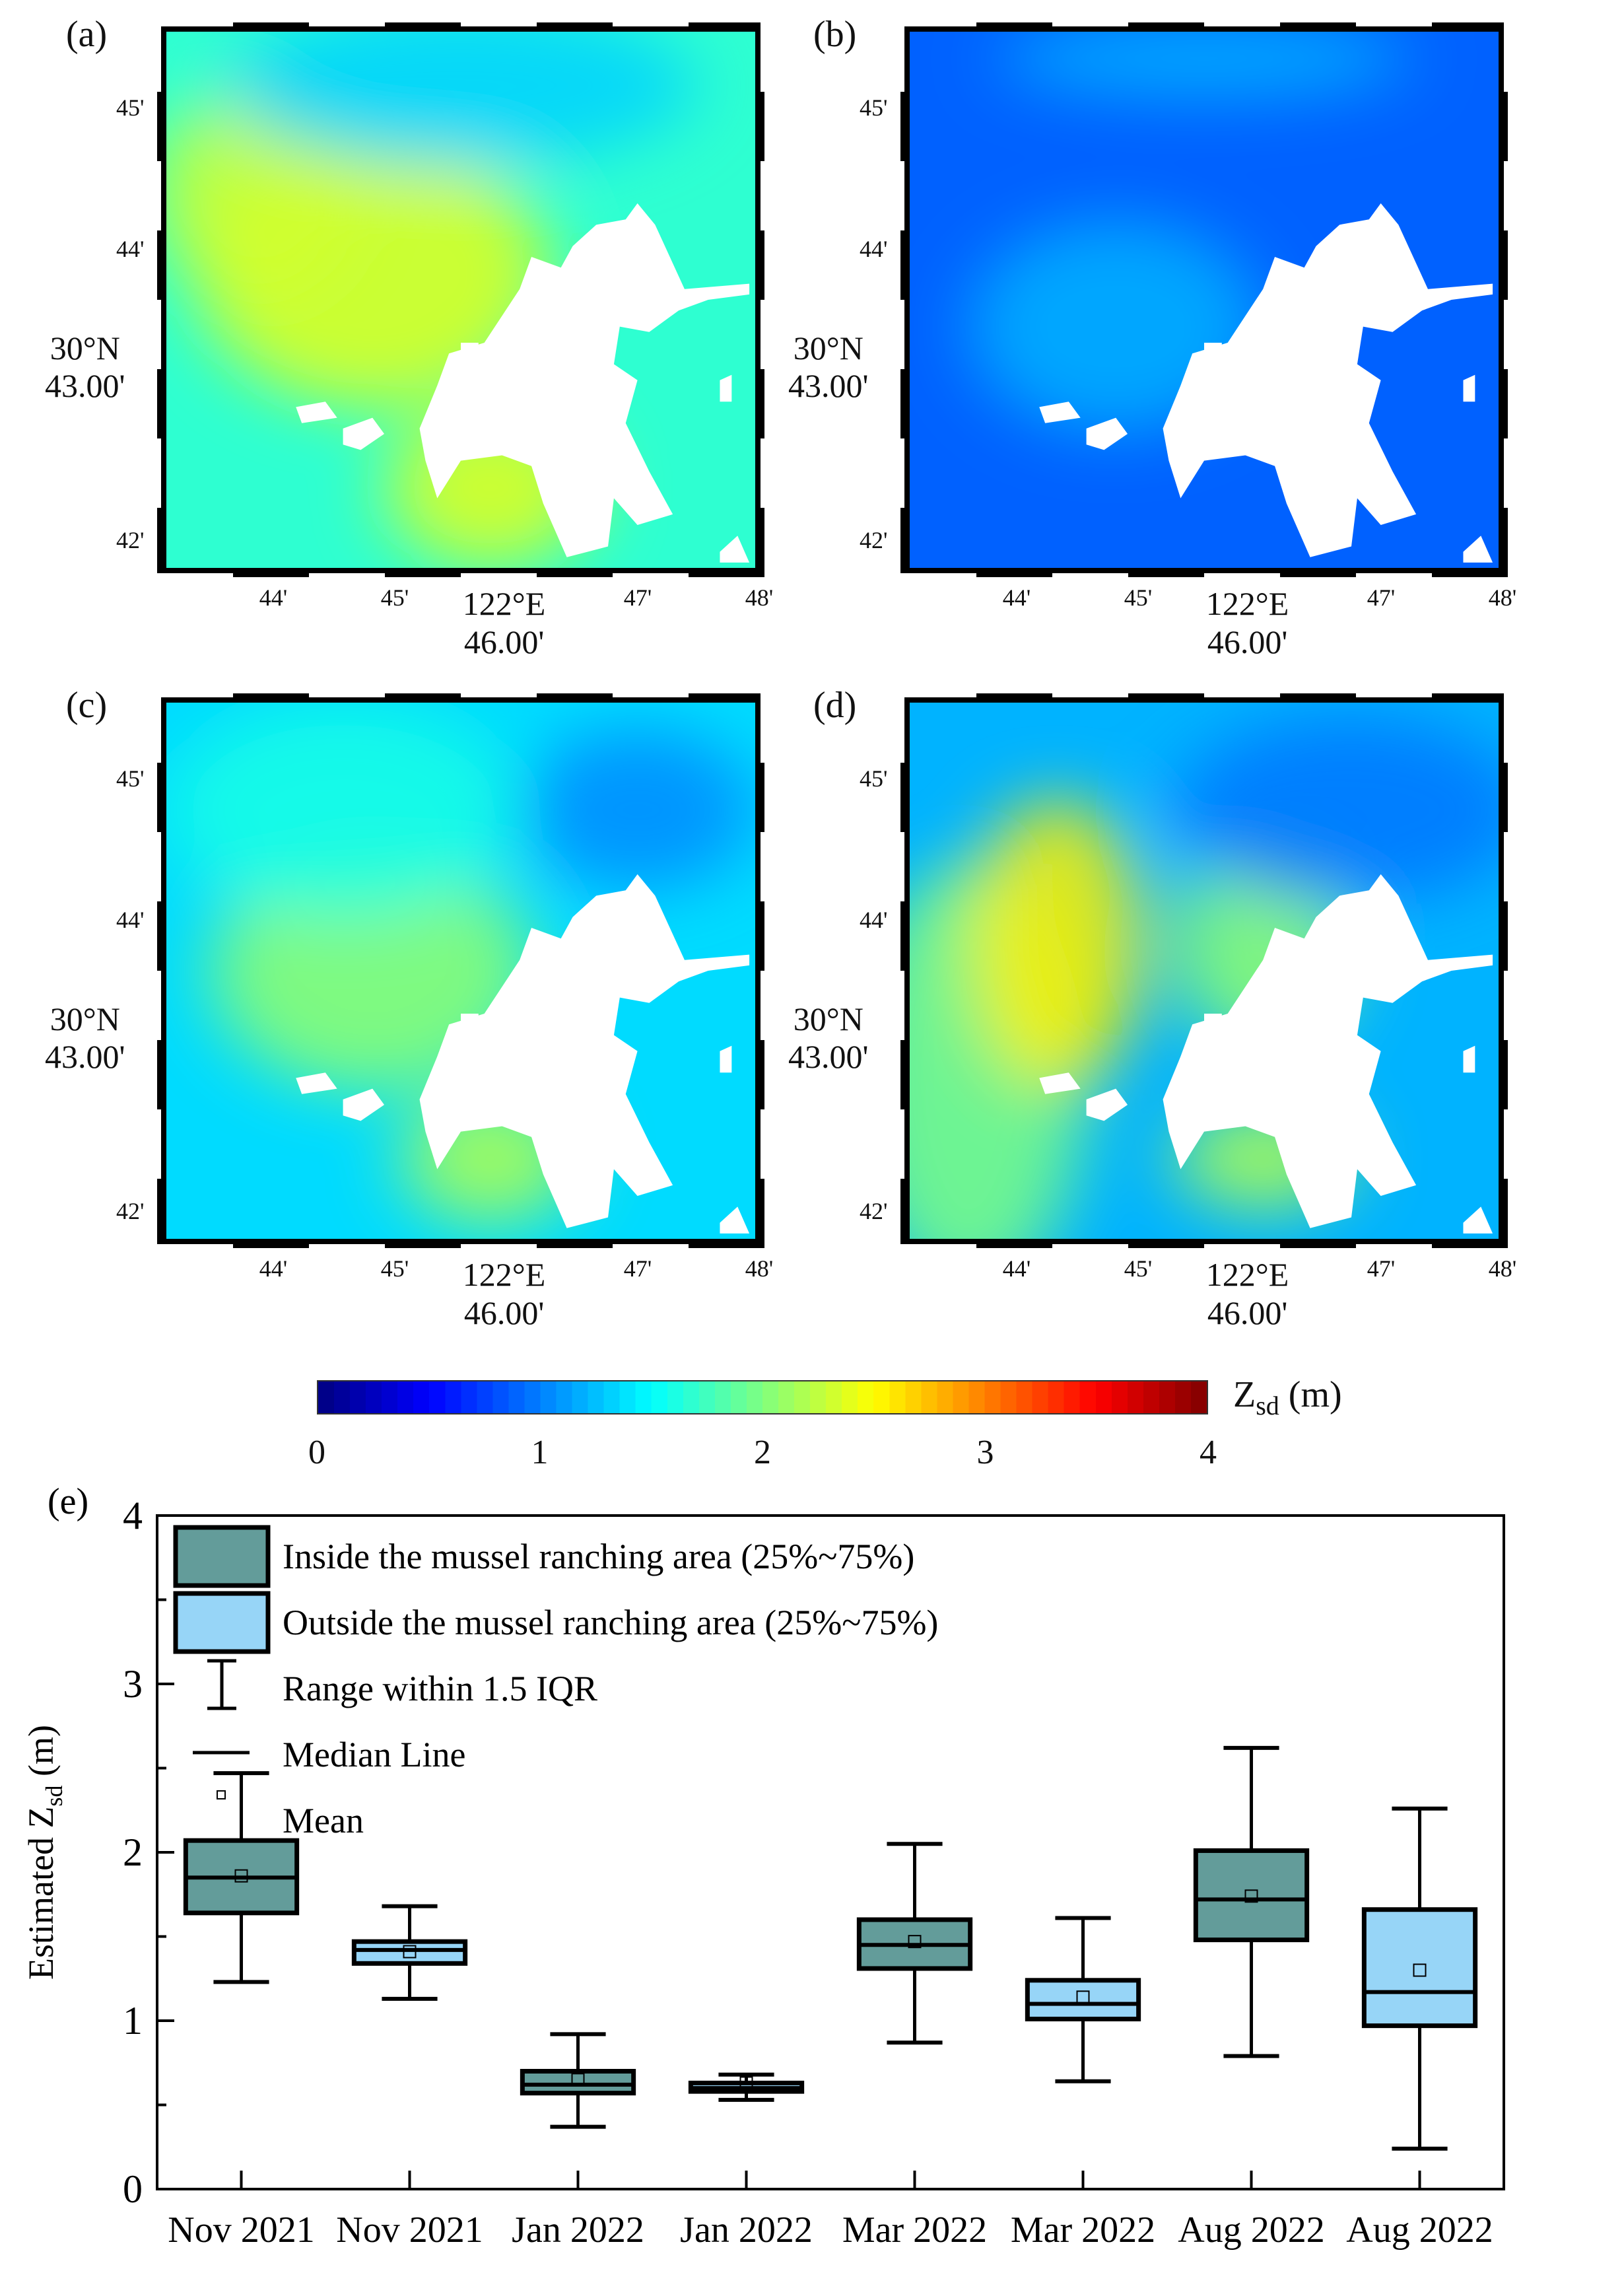 The height and width of the screenshot is (2269, 1624). What do you see at coordinates (222, 1622) in the screenshot?
I see `legend-swatch-outside` at bounding box center [222, 1622].